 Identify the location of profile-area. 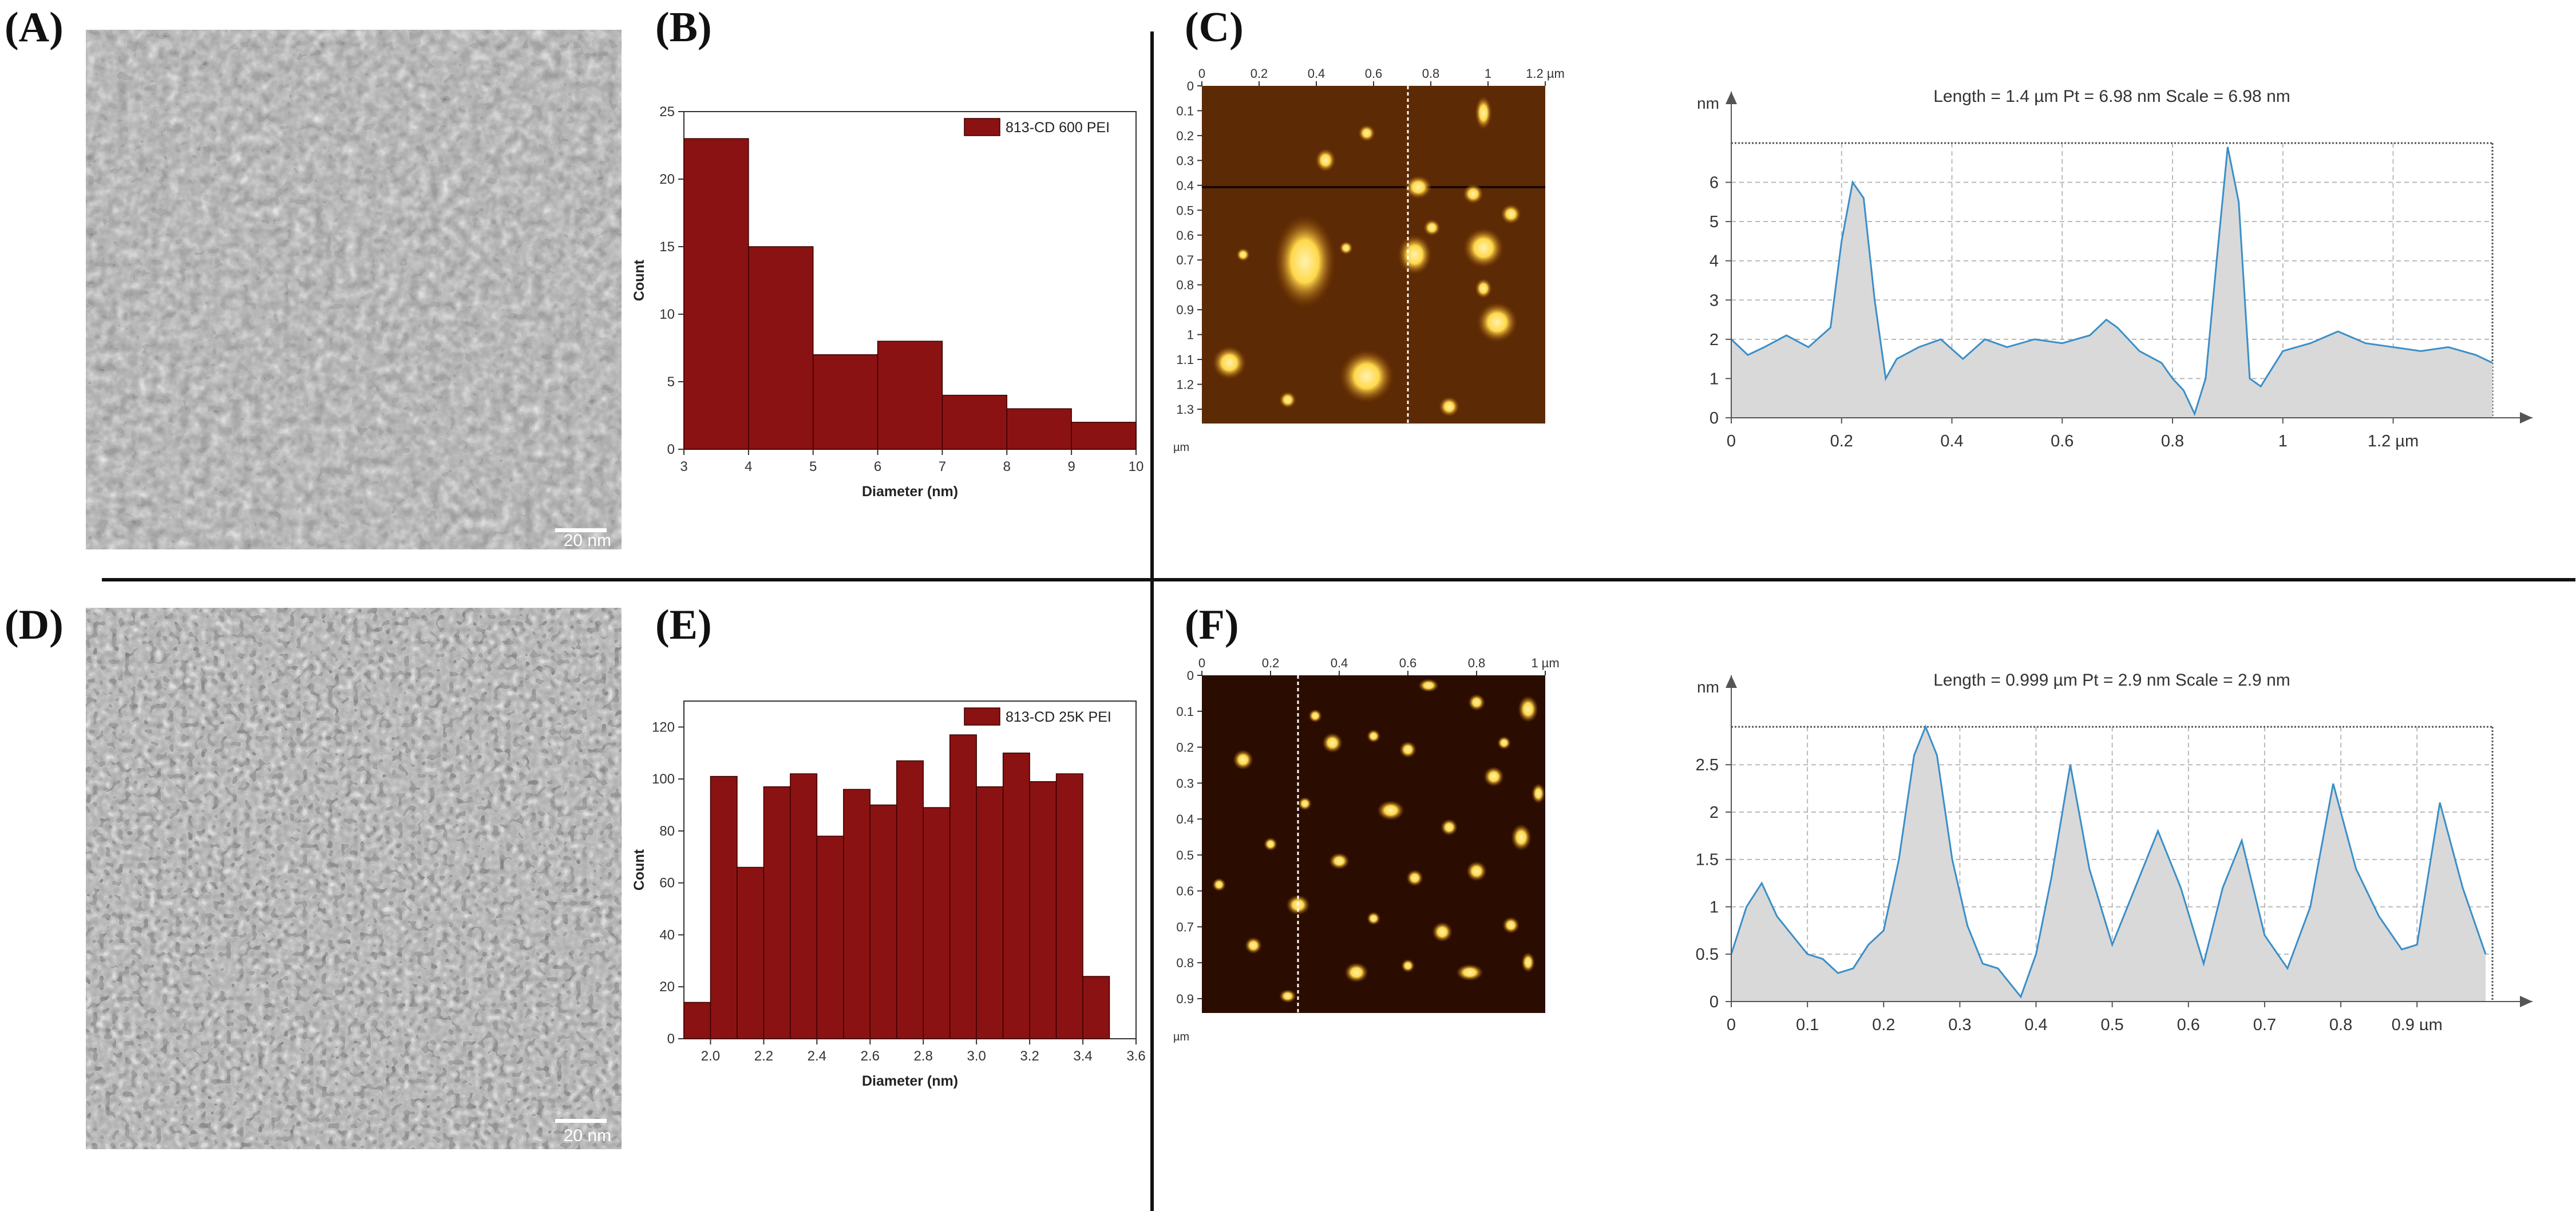
(2111, 282).